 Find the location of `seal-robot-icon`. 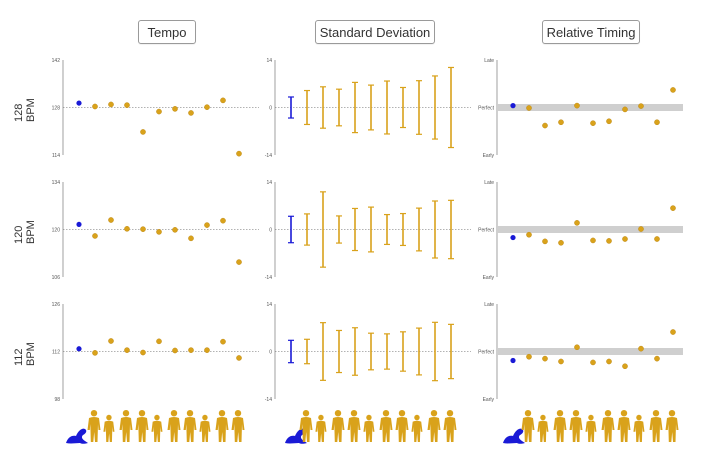

seal-robot-icon is located at coordinates (296, 436).